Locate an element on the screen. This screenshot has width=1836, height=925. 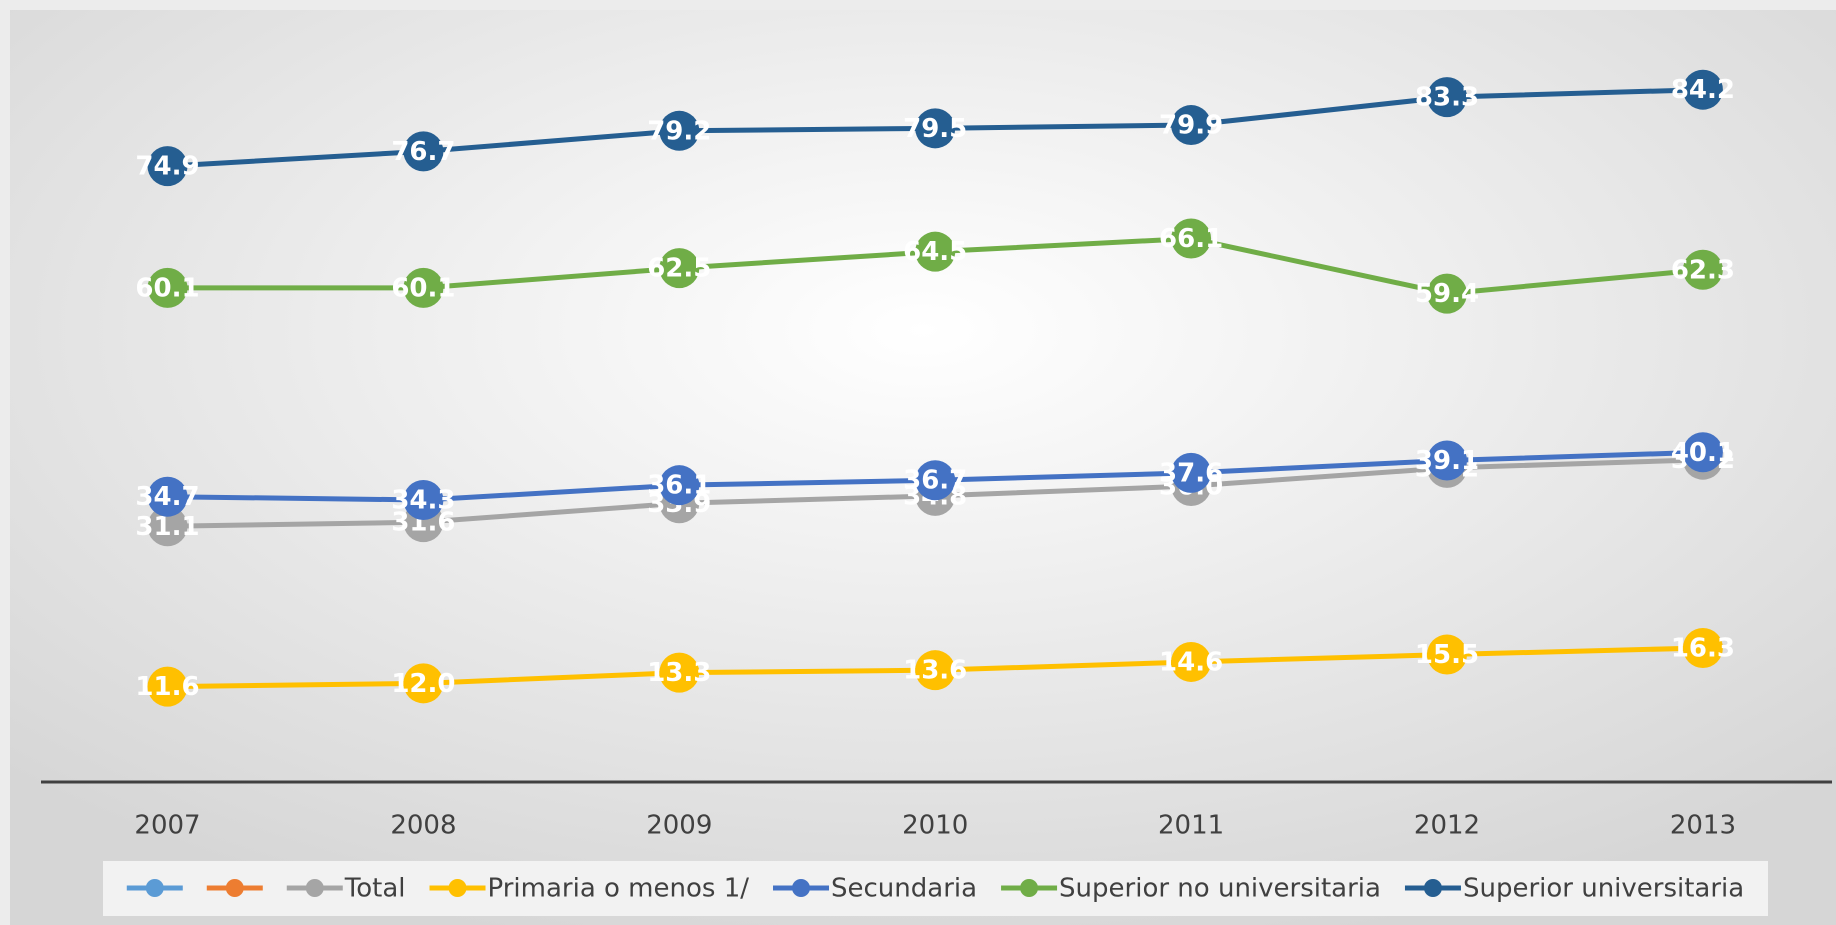
data-label: 16.3 is located at coordinates (1703, 648).